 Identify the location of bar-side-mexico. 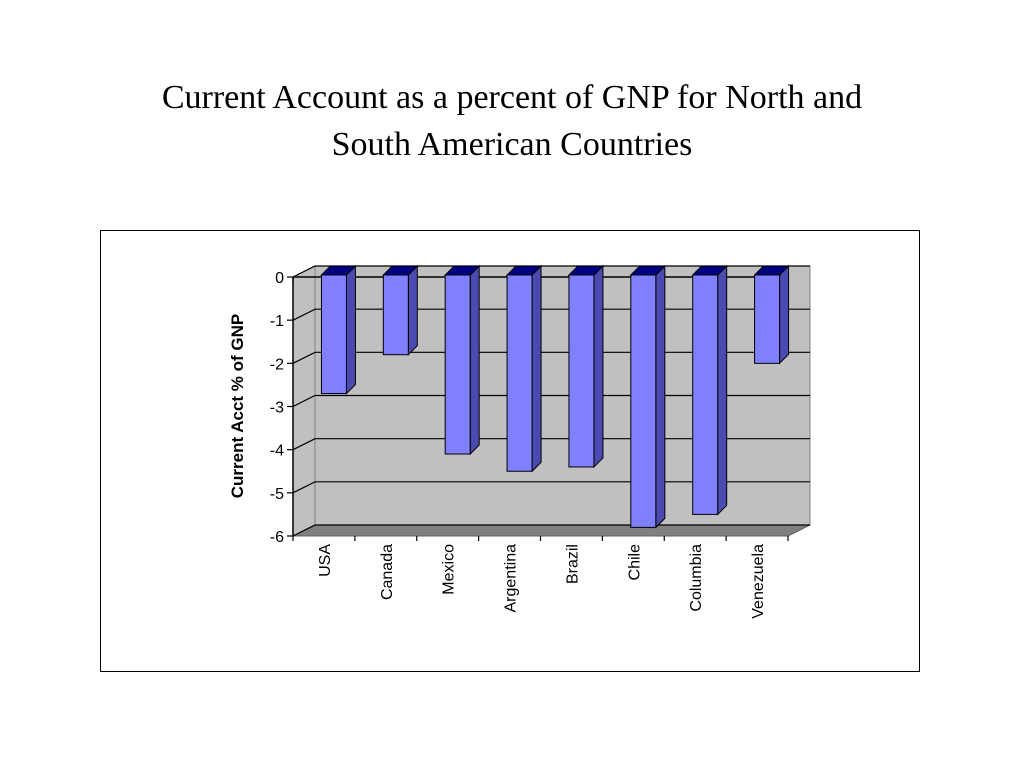
(474, 360).